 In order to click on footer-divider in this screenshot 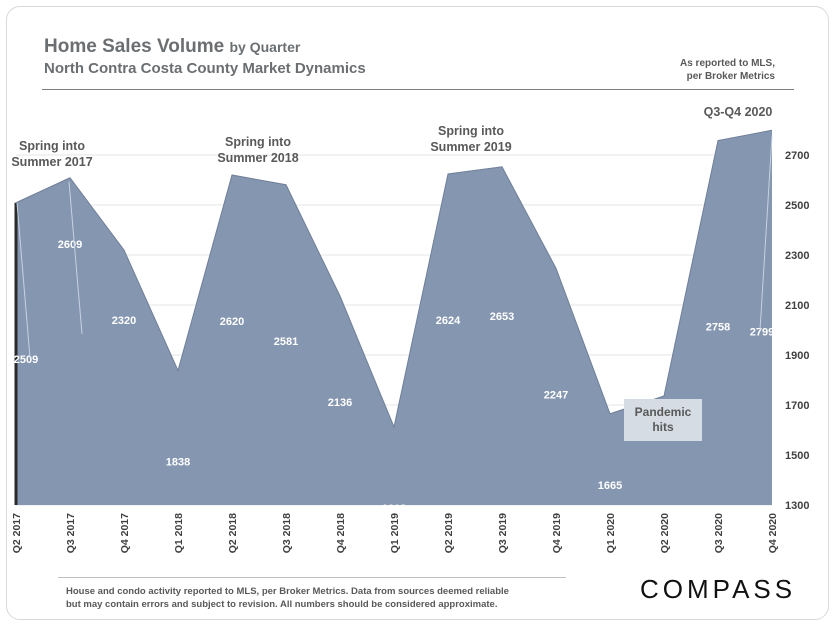, I will do `click(312, 577)`.